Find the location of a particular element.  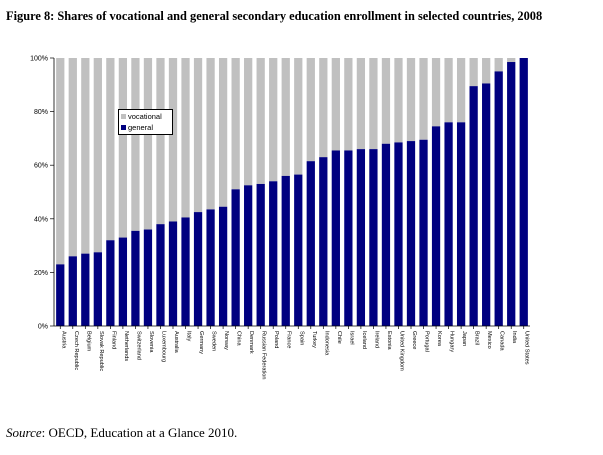

x-tick-label: Portugal is located at coordinates (427, 341).